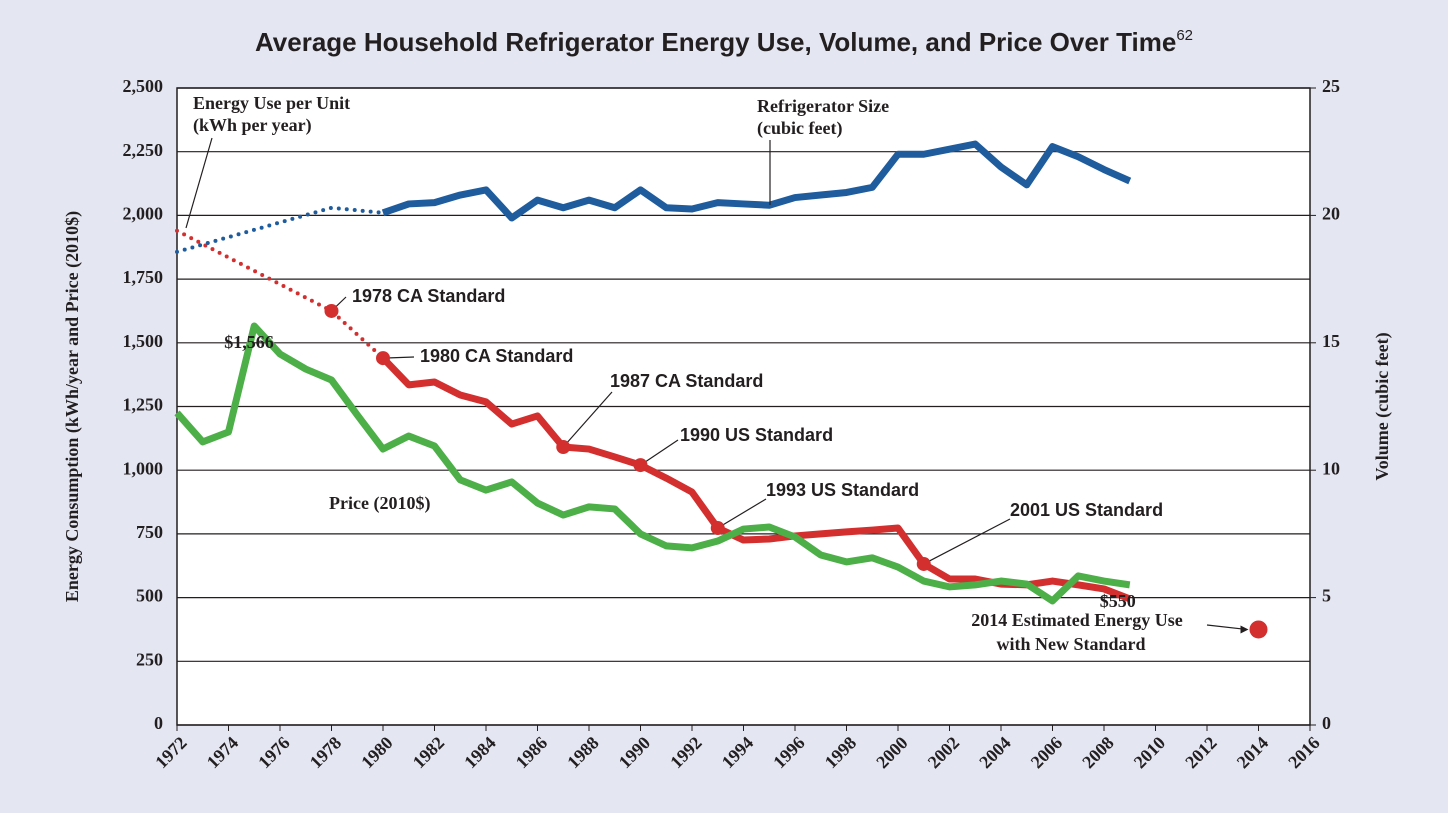 This screenshot has height=813, width=1448. What do you see at coordinates (1070, 644) in the screenshot?
I see `estimate-label: with New Standard` at bounding box center [1070, 644].